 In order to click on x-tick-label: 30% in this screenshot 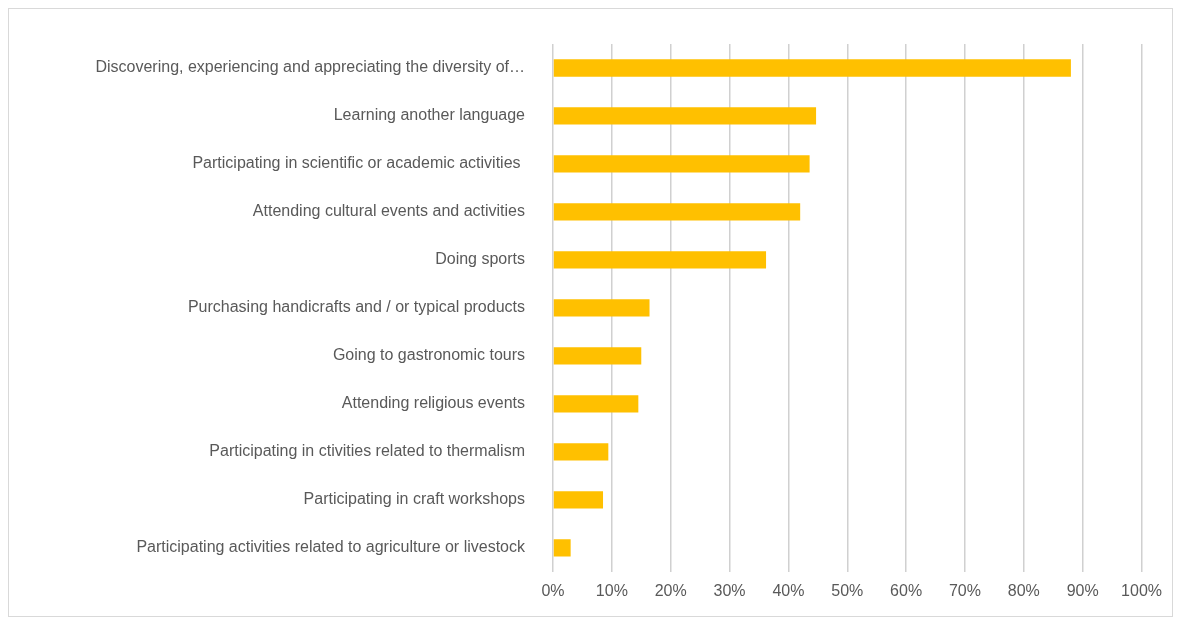, I will do `click(729, 590)`.